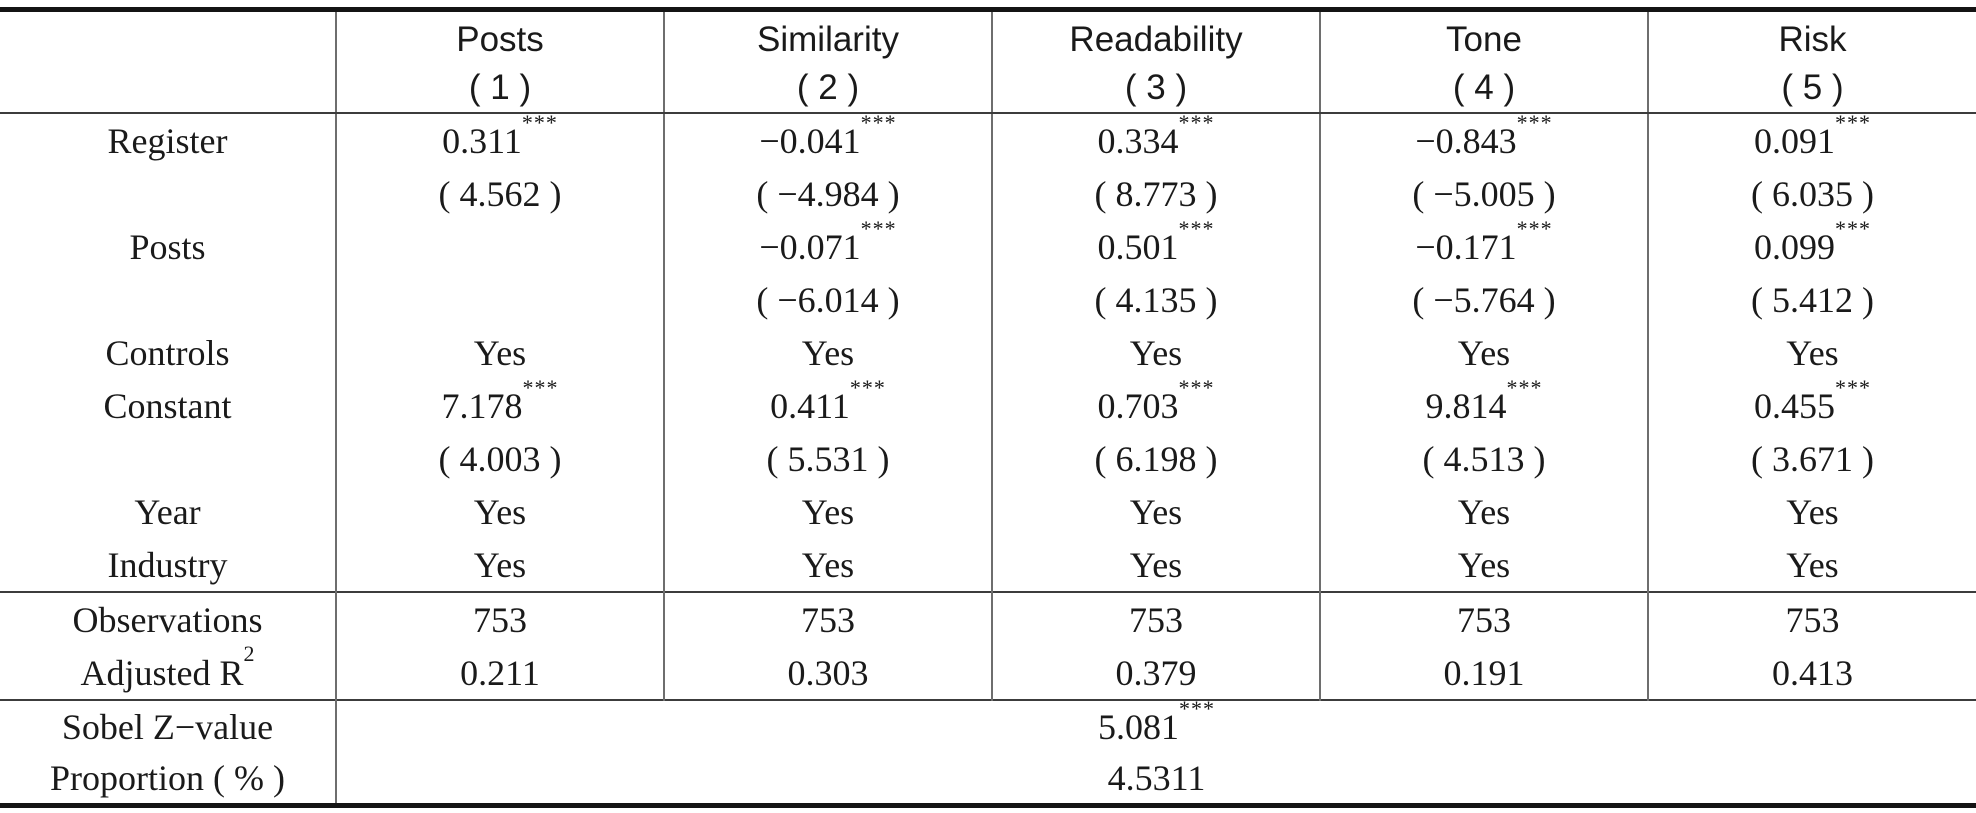 Image resolution: width=1976 pixels, height=813 pixels. I want to click on cell: 7.178***, so click(499, 404).